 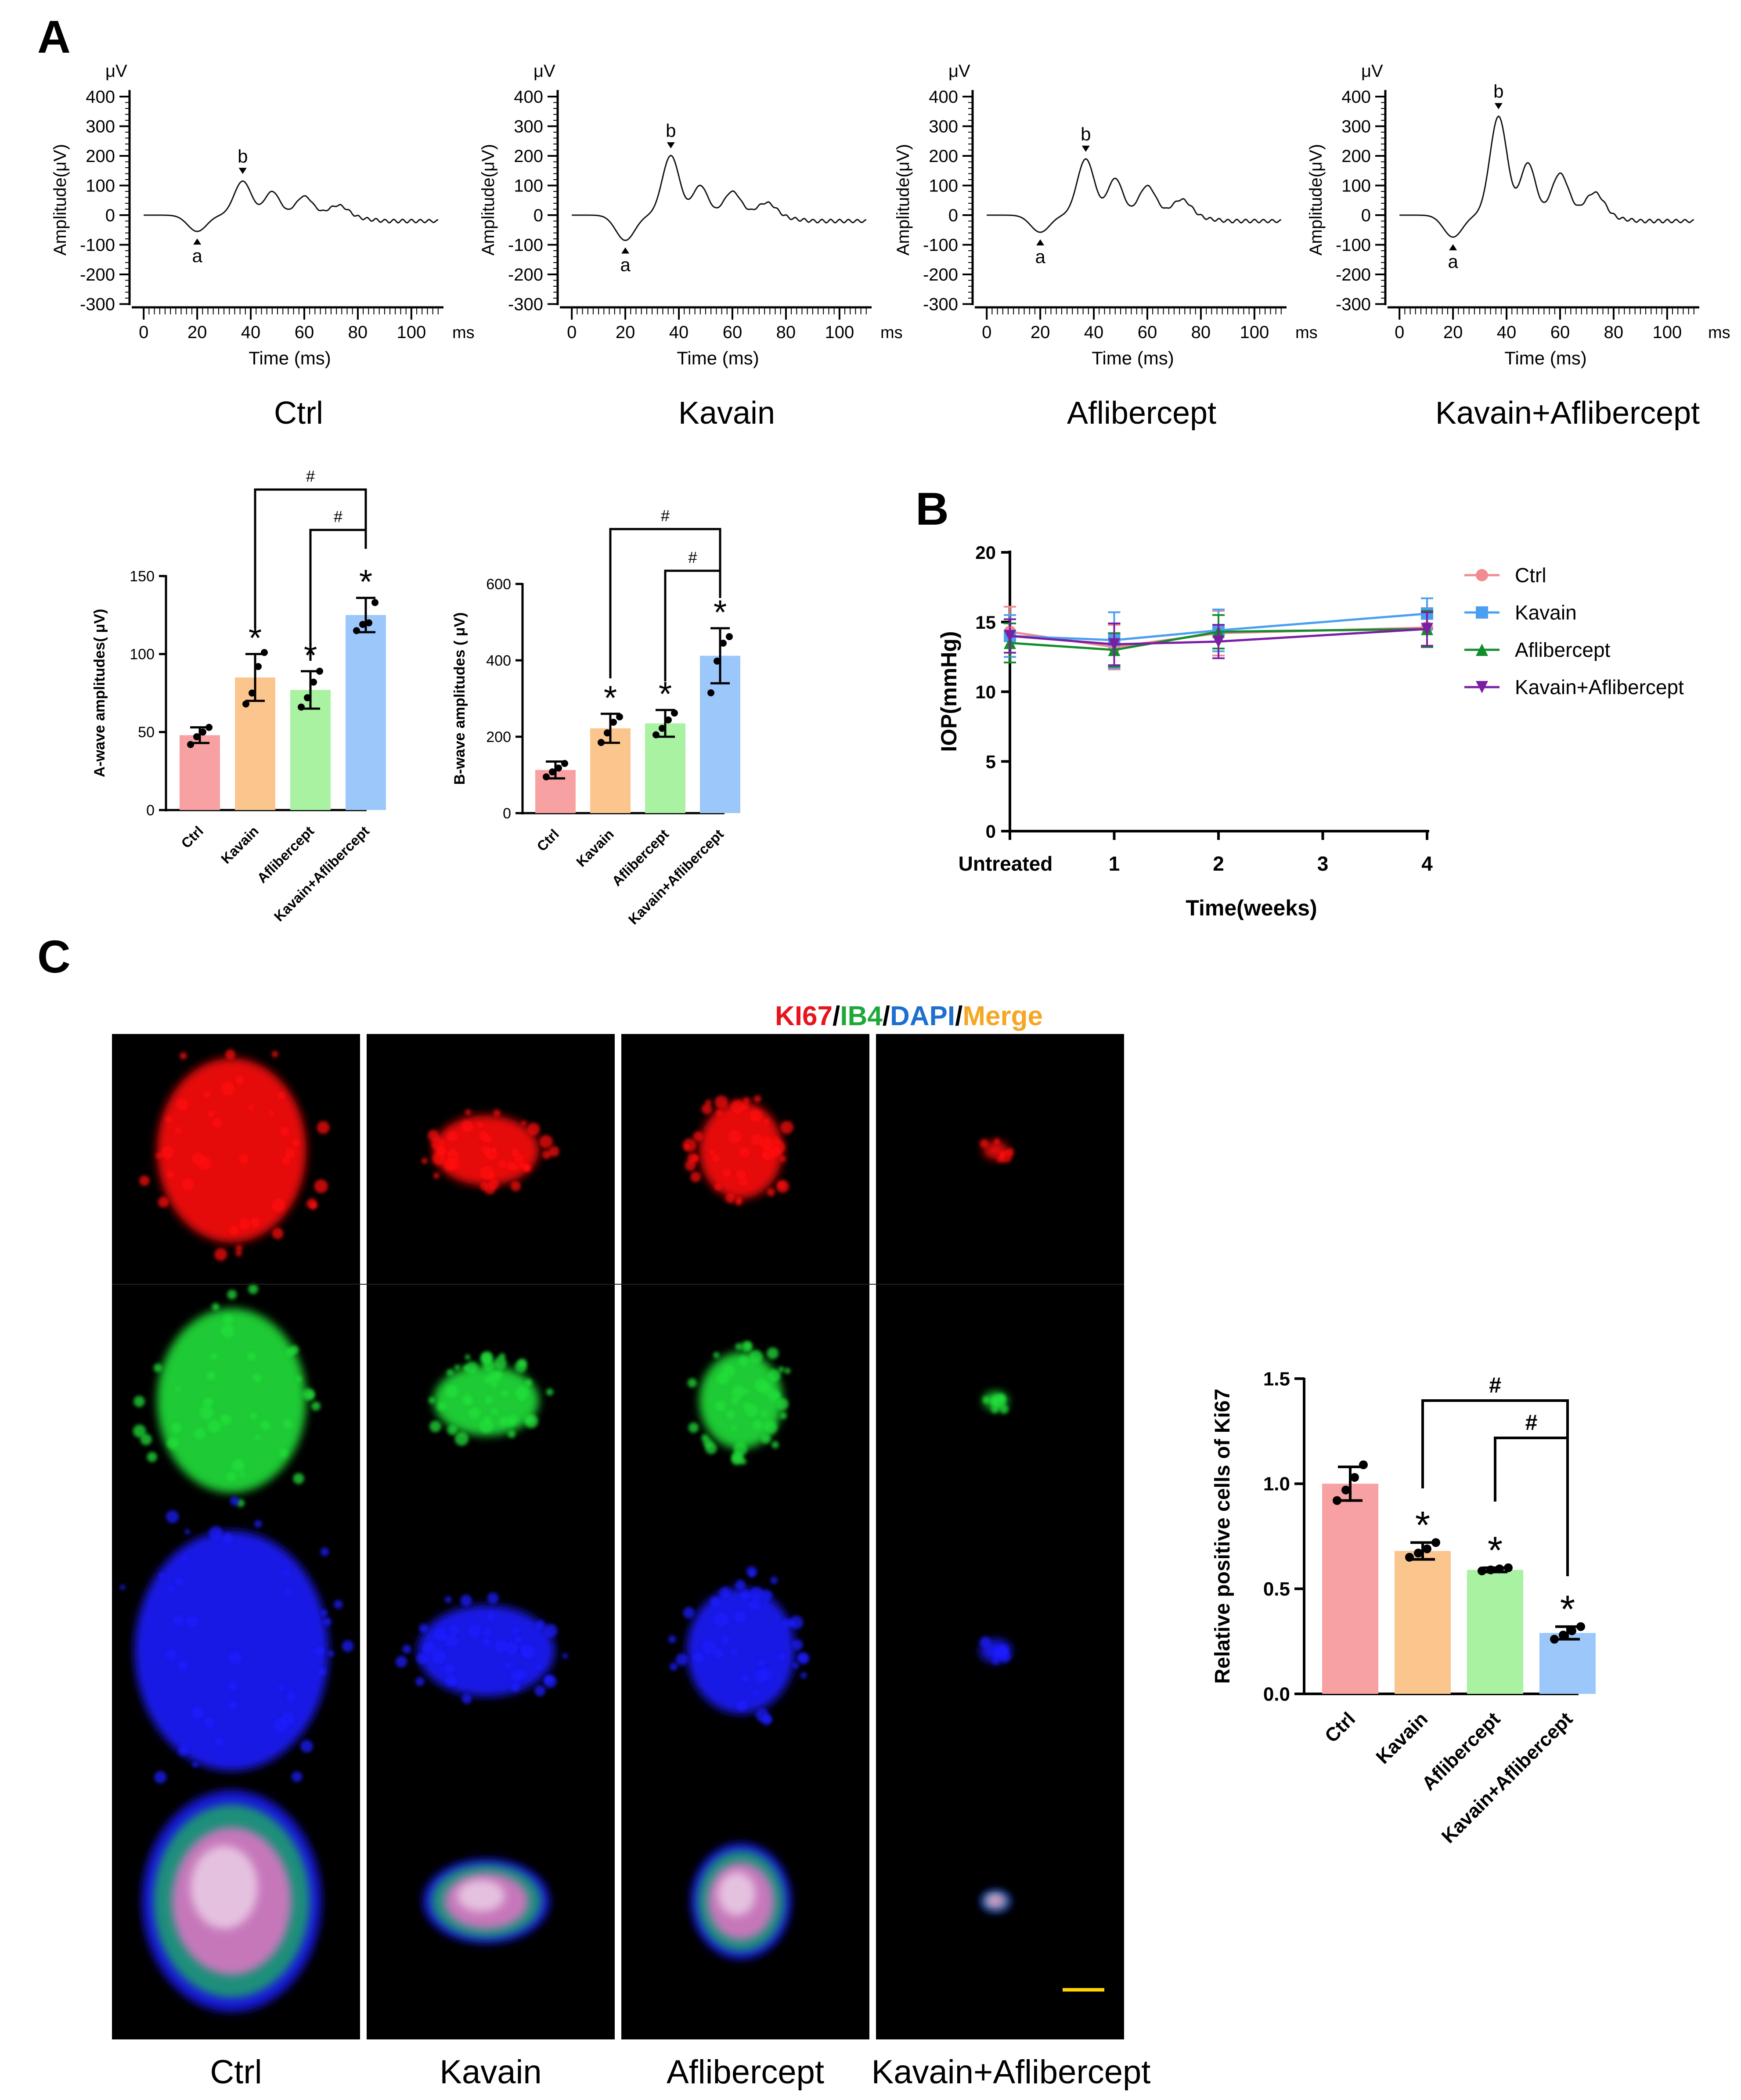 I want to click on panel-label-a: A, so click(x=54, y=37).